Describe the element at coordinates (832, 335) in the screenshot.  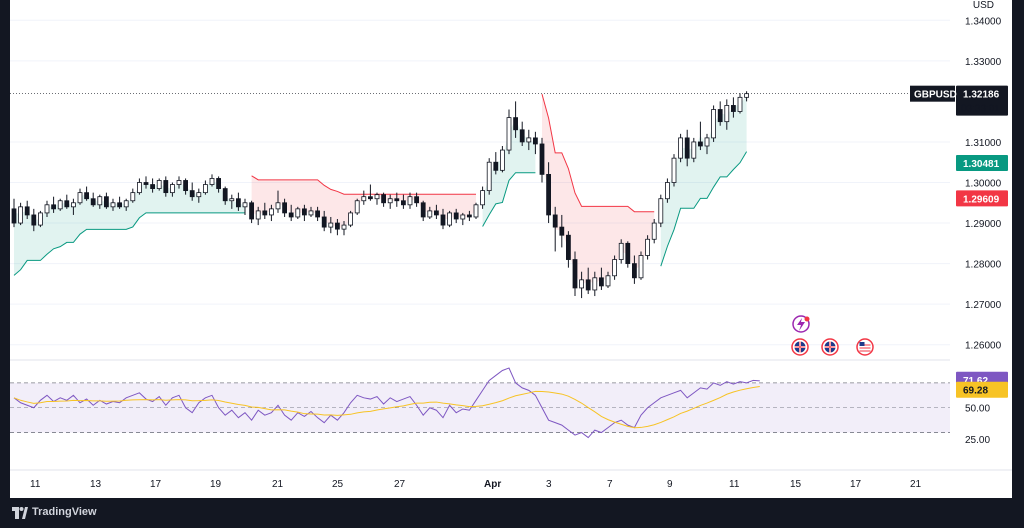
I see `economic-events` at that location.